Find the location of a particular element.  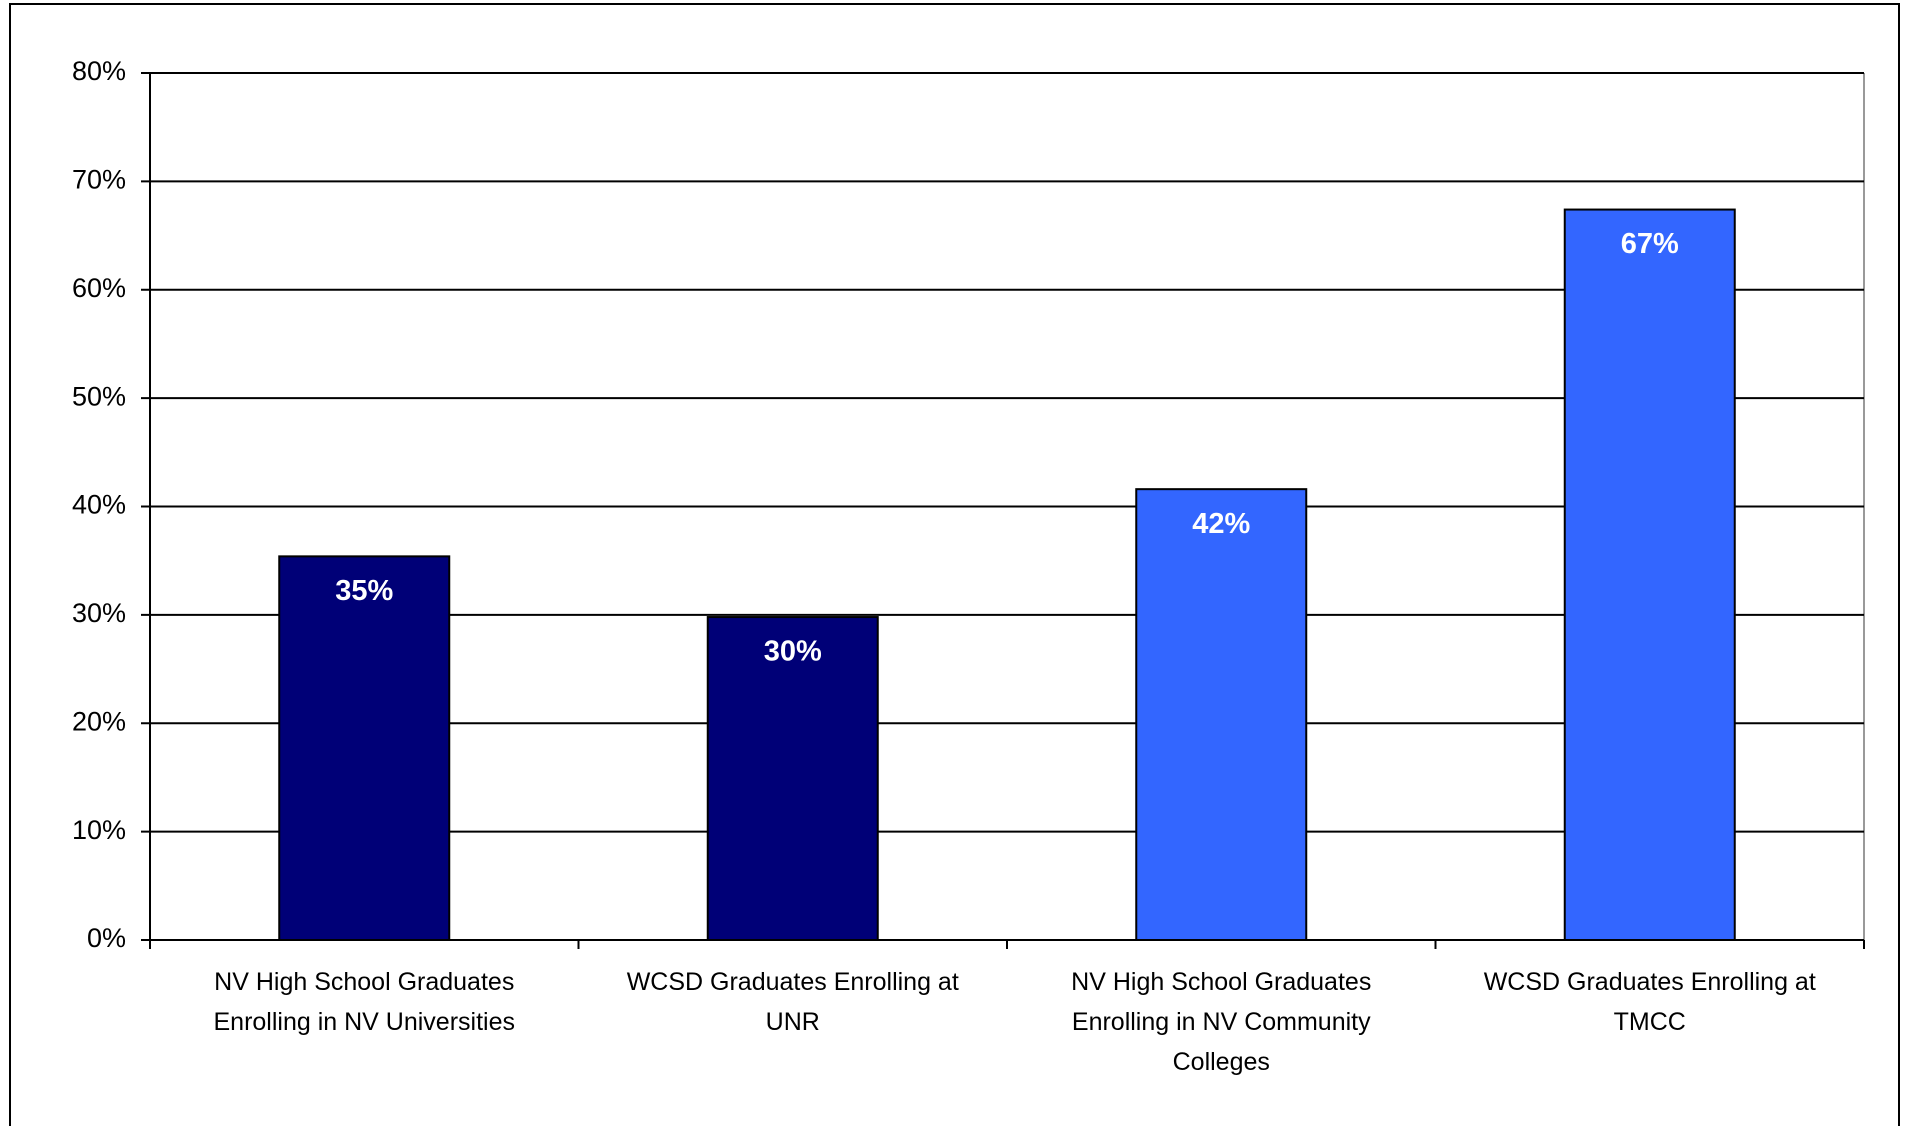

y-tick-label: 20% is located at coordinates (99, 721).